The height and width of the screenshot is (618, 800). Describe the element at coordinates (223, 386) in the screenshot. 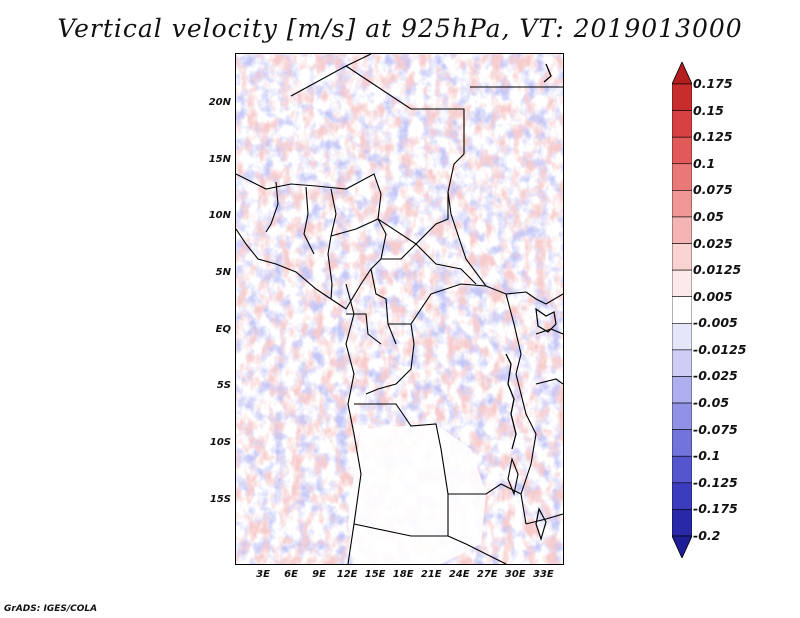

I see `lat-label-5s: 5S` at that location.